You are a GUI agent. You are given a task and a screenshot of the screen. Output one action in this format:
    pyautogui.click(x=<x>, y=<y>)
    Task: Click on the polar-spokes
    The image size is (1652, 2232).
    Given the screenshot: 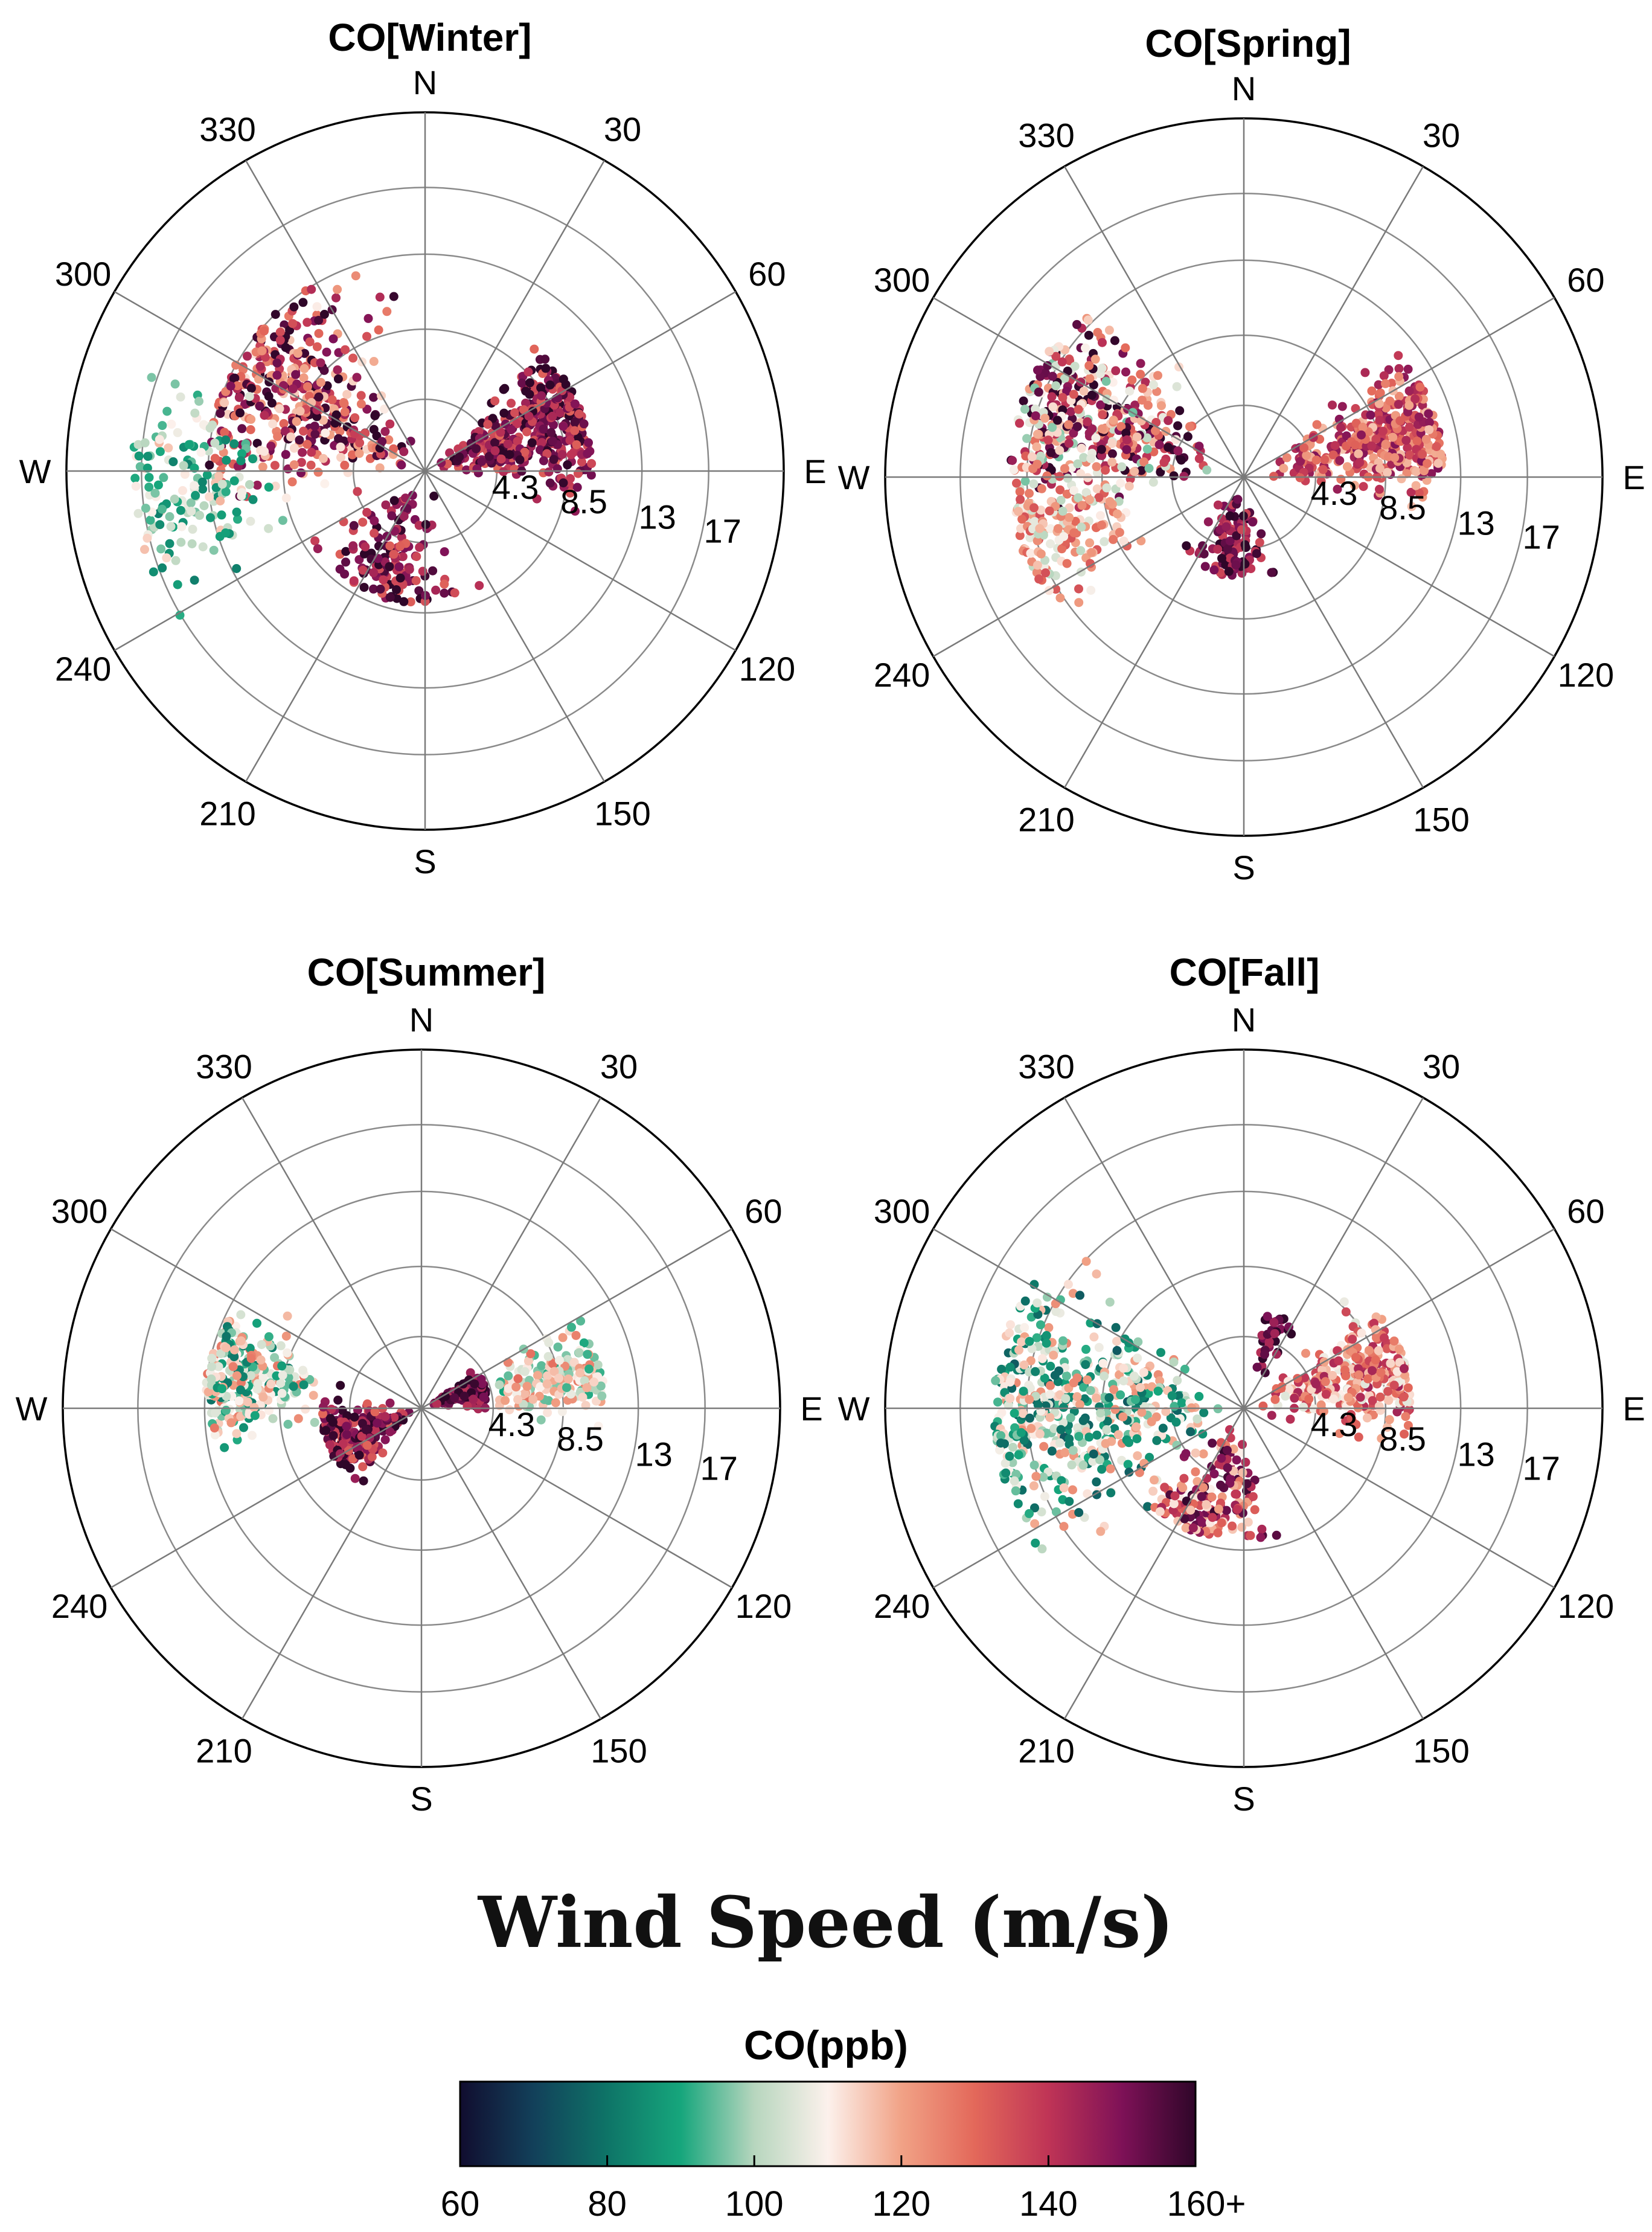 What is the action you would take?
    pyautogui.click(x=421, y=1409)
    